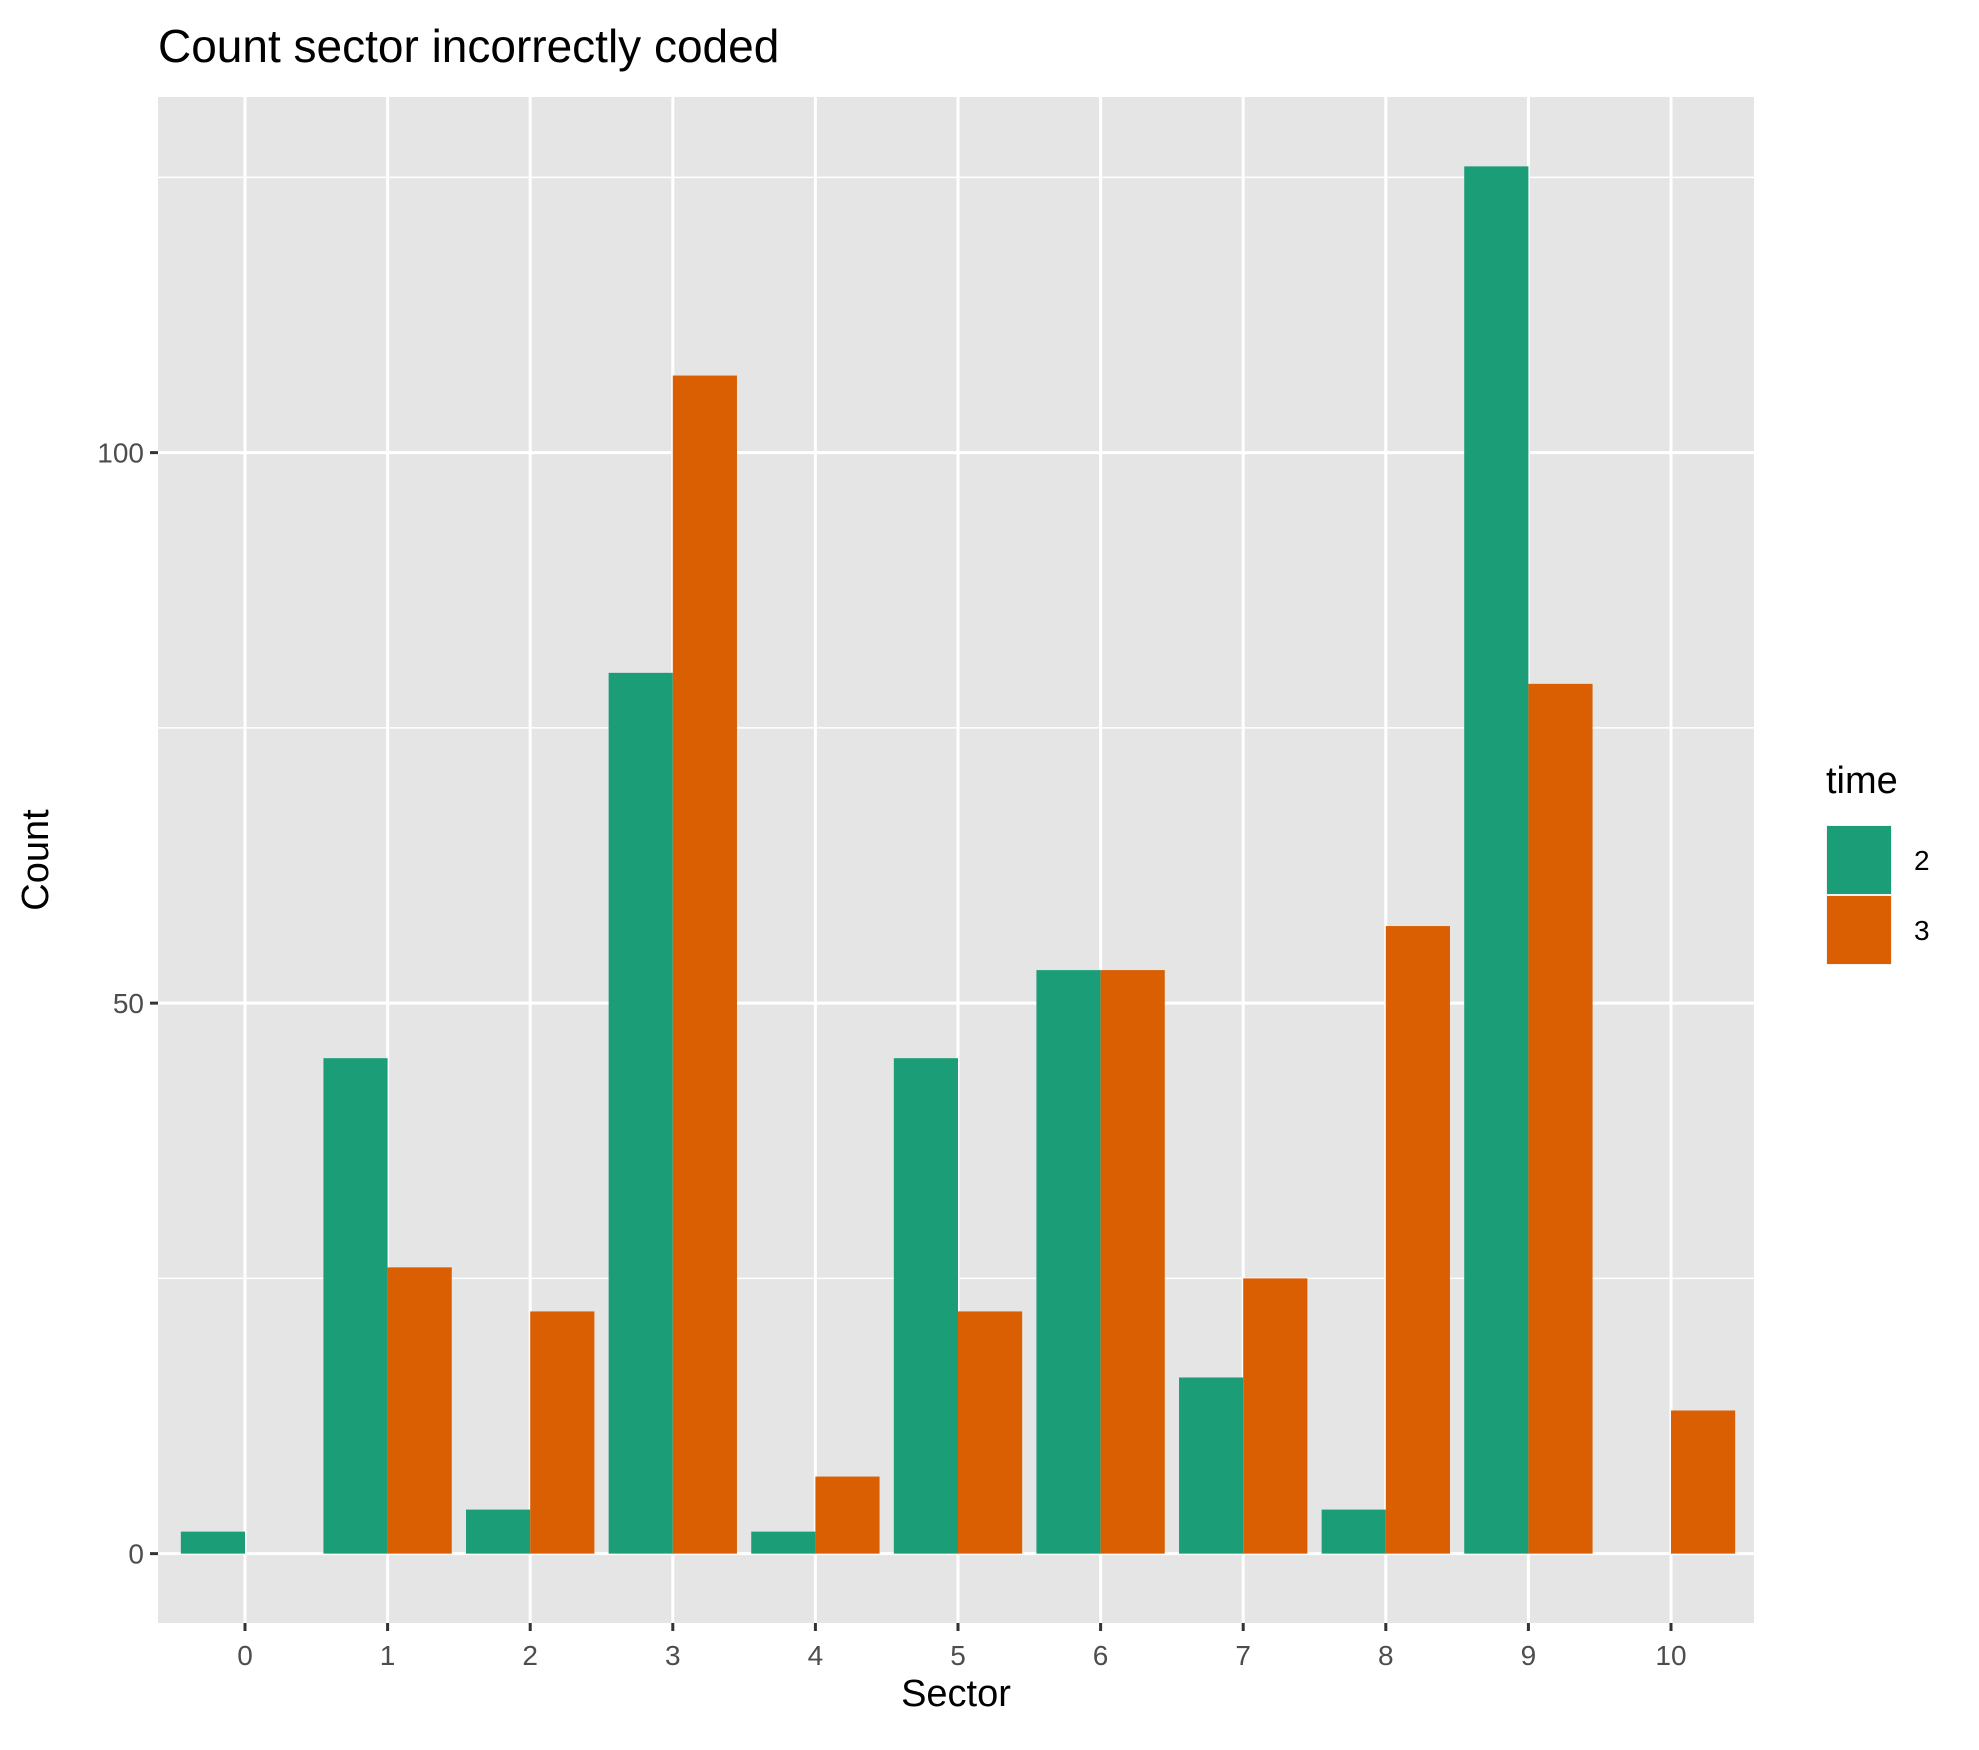 The width and height of the screenshot is (1979, 1750). I want to click on x-tick-label: 6, so click(1101, 1655).